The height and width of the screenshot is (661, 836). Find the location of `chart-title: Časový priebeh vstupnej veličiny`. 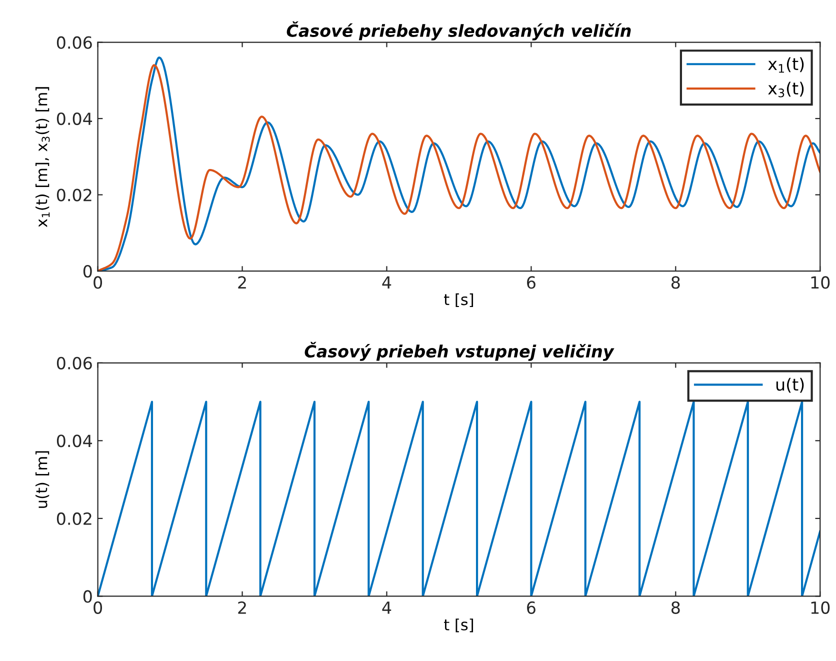

chart-title: Časový priebeh vstupnej veličiny is located at coordinates (459, 351).